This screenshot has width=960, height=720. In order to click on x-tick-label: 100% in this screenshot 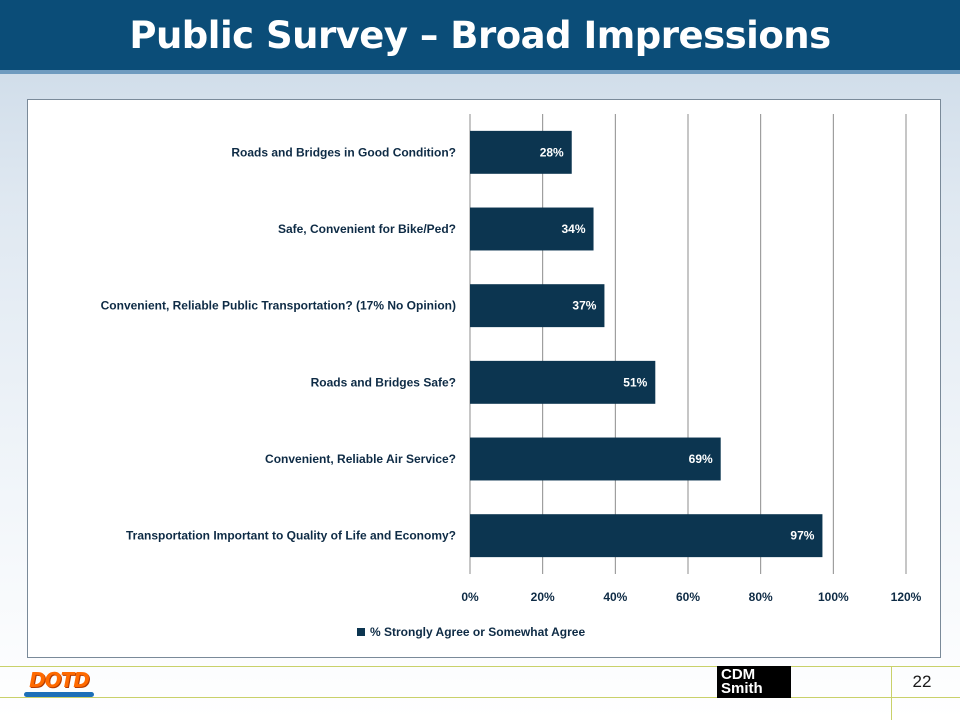, I will do `click(833, 597)`.